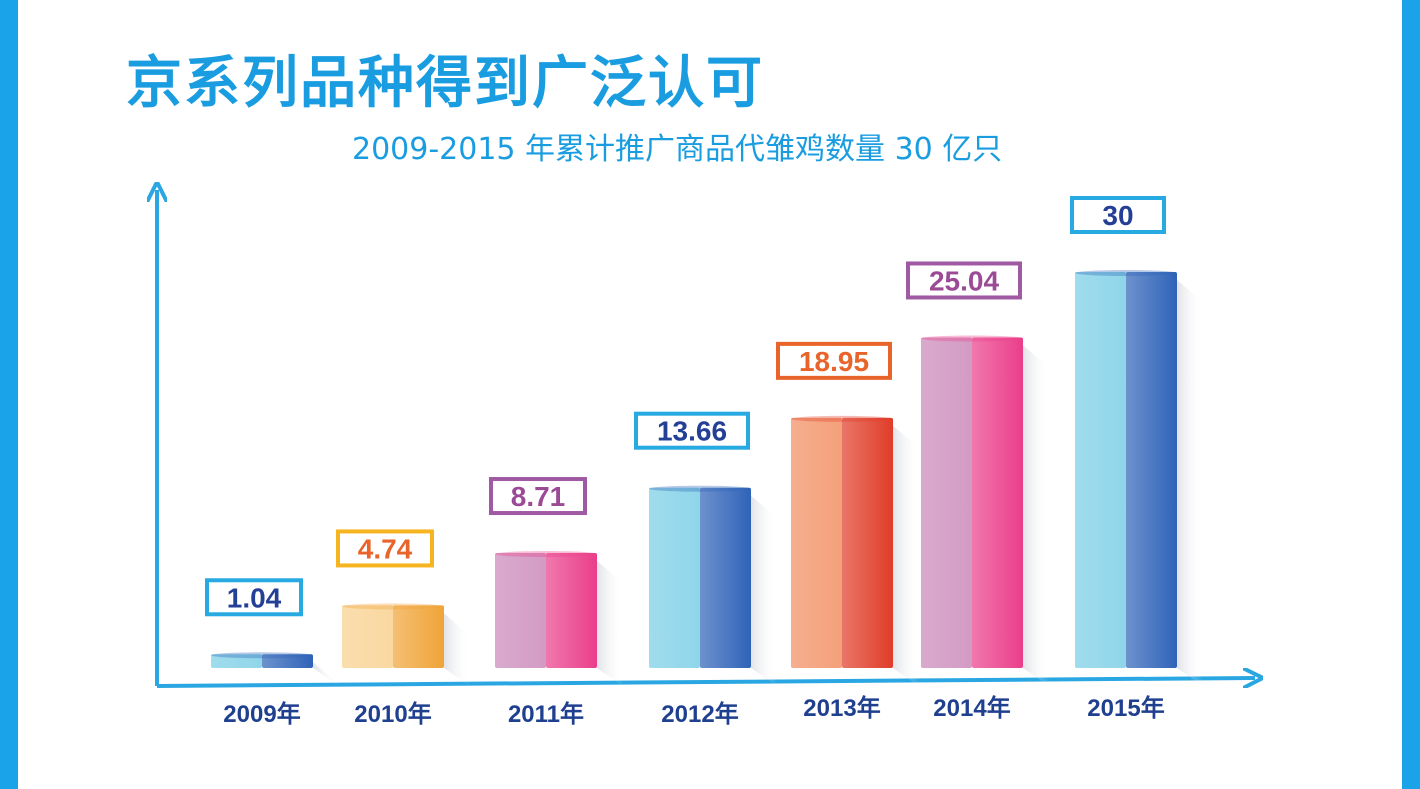 The width and height of the screenshot is (1420, 789). What do you see at coordinates (699, 714) in the screenshot?
I see `x-tick-label: 2012年` at bounding box center [699, 714].